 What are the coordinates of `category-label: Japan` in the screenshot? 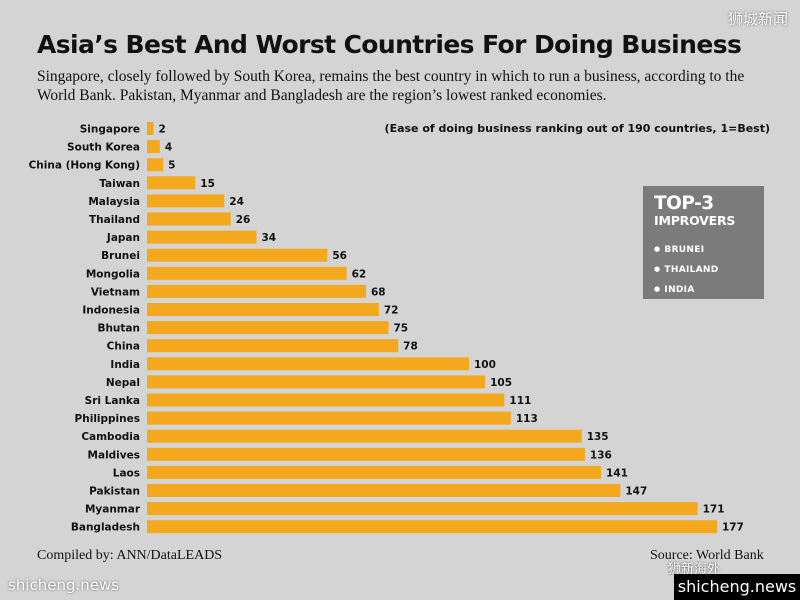 It's located at (123, 238).